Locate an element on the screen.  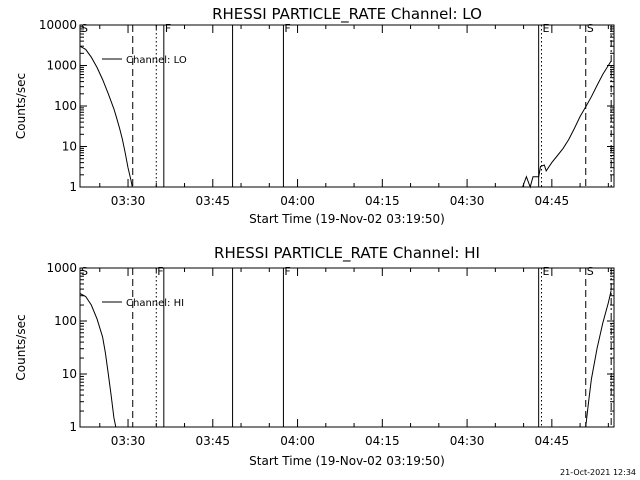
y-tick-label: 10000 is located at coordinates (58, 25).